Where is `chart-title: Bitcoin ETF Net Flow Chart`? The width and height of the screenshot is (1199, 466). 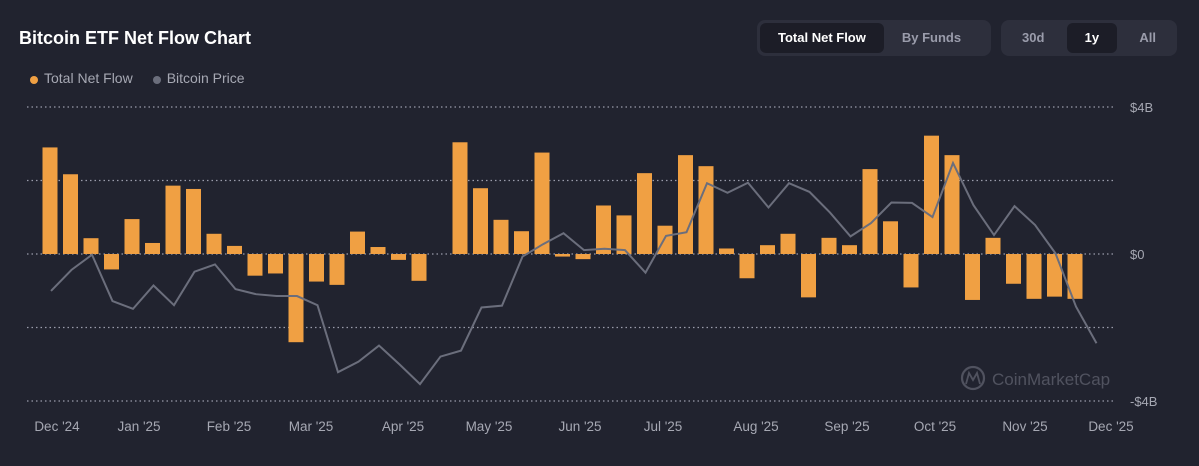
chart-title: Bitcoin ETF Net Flow Chart is located at coordinates (135, 38).